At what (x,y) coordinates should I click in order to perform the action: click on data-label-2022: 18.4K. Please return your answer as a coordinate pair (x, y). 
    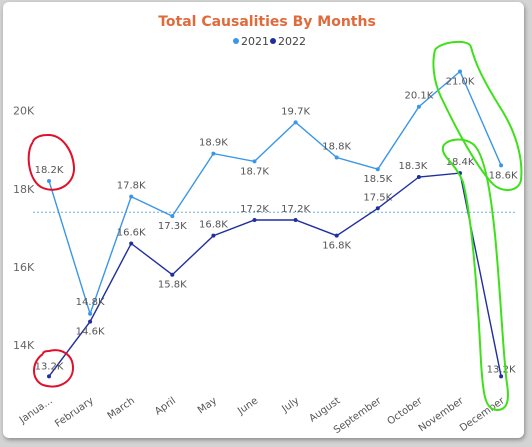
    Looking at the image, I should click on (460, 162).